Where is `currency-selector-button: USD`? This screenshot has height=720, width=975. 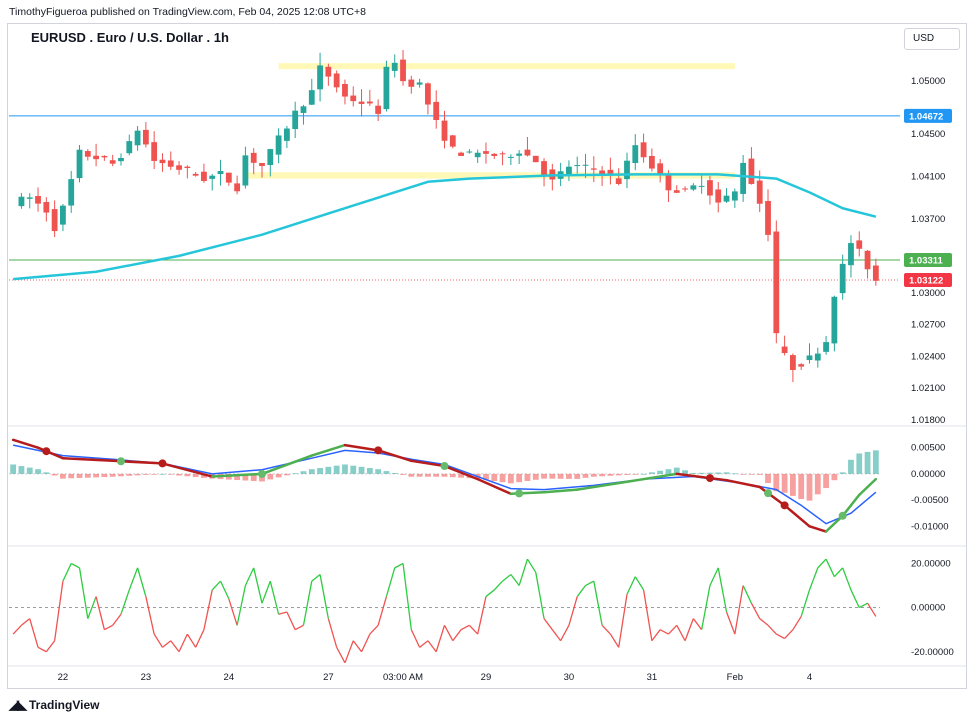
currency-selector-button: USD is located at coordinates (932, 39).